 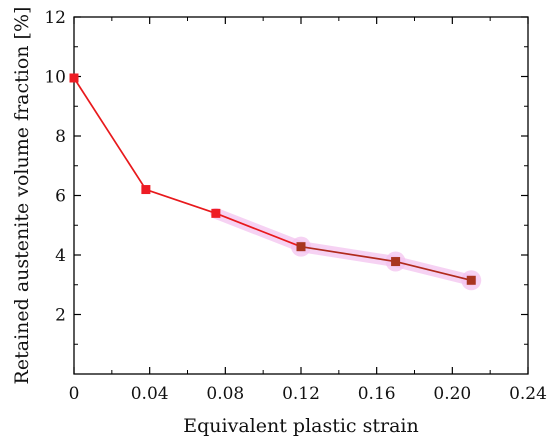 I want to click on x-tick-label: 0.12, so click(x=301, y=394).